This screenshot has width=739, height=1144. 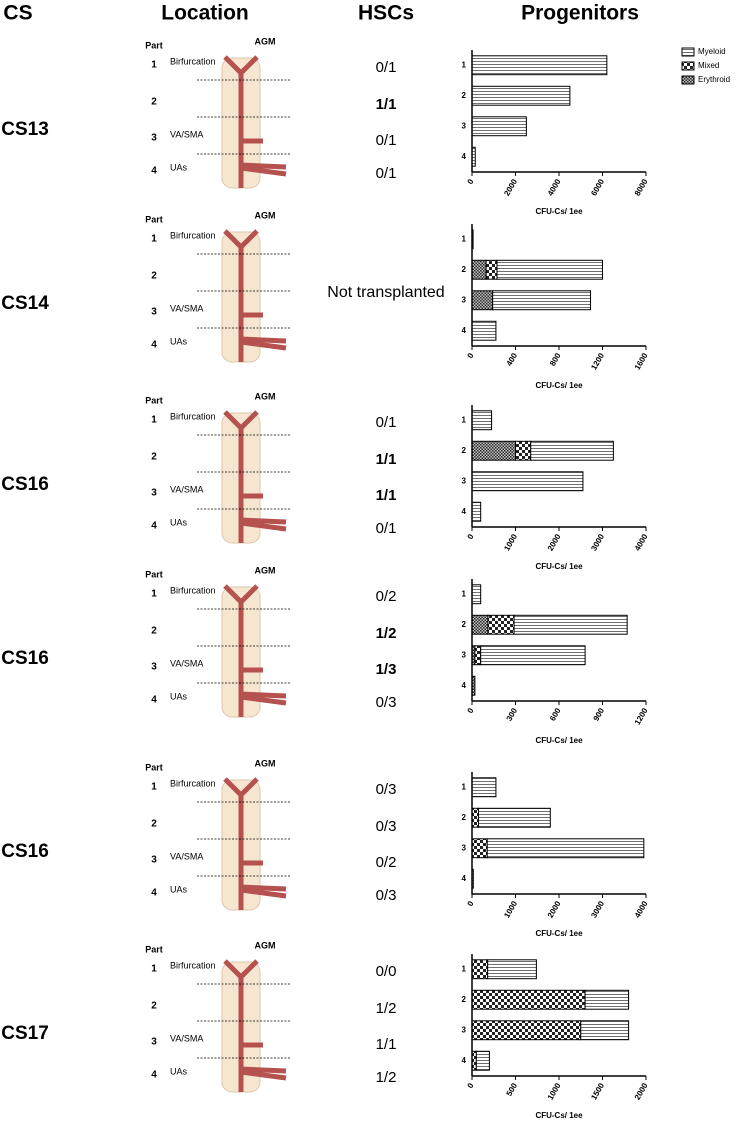 What do you see at coordinates (510, 542) in the screenshot?
I see `x-tick-label: 1000` at bounding box center [510, 542].